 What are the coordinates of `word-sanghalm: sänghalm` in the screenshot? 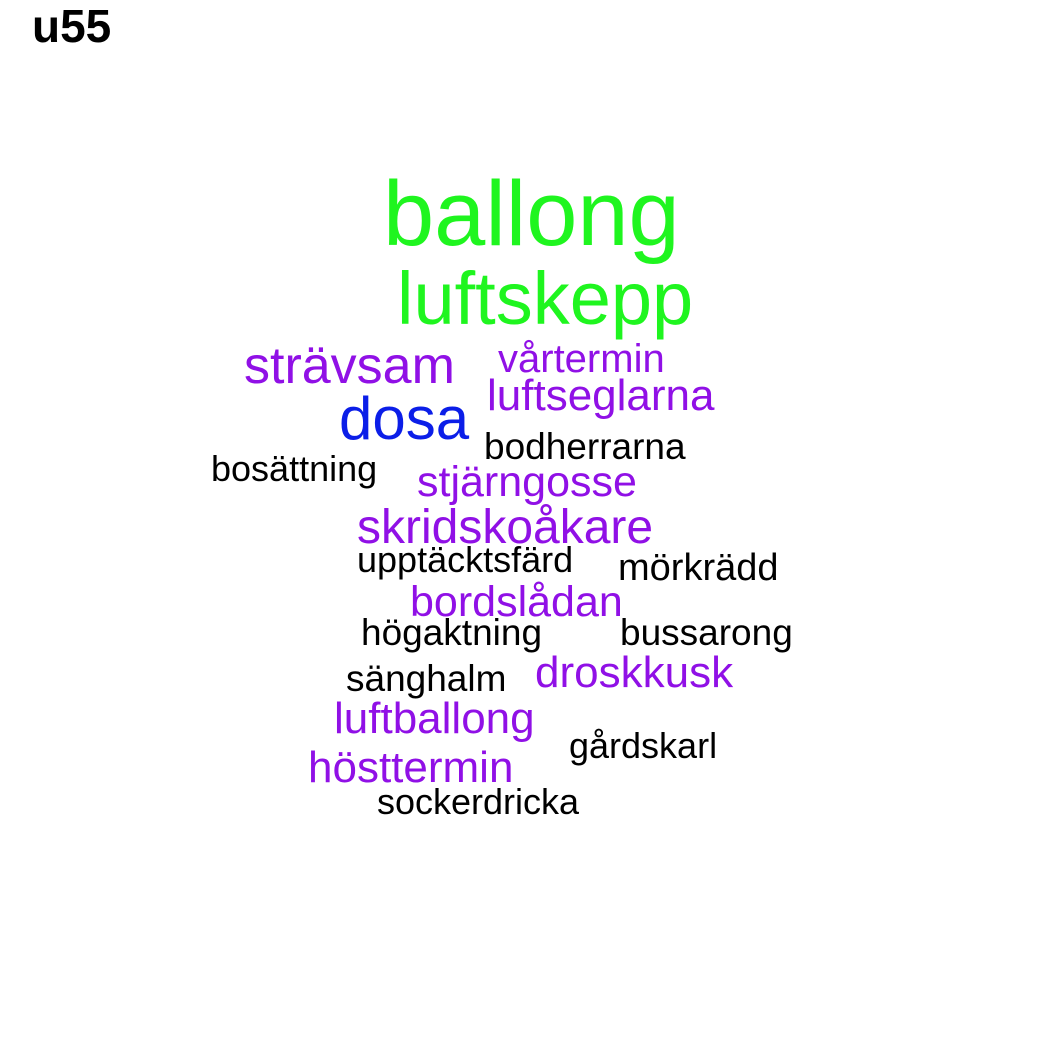 It's located at (426, 678).